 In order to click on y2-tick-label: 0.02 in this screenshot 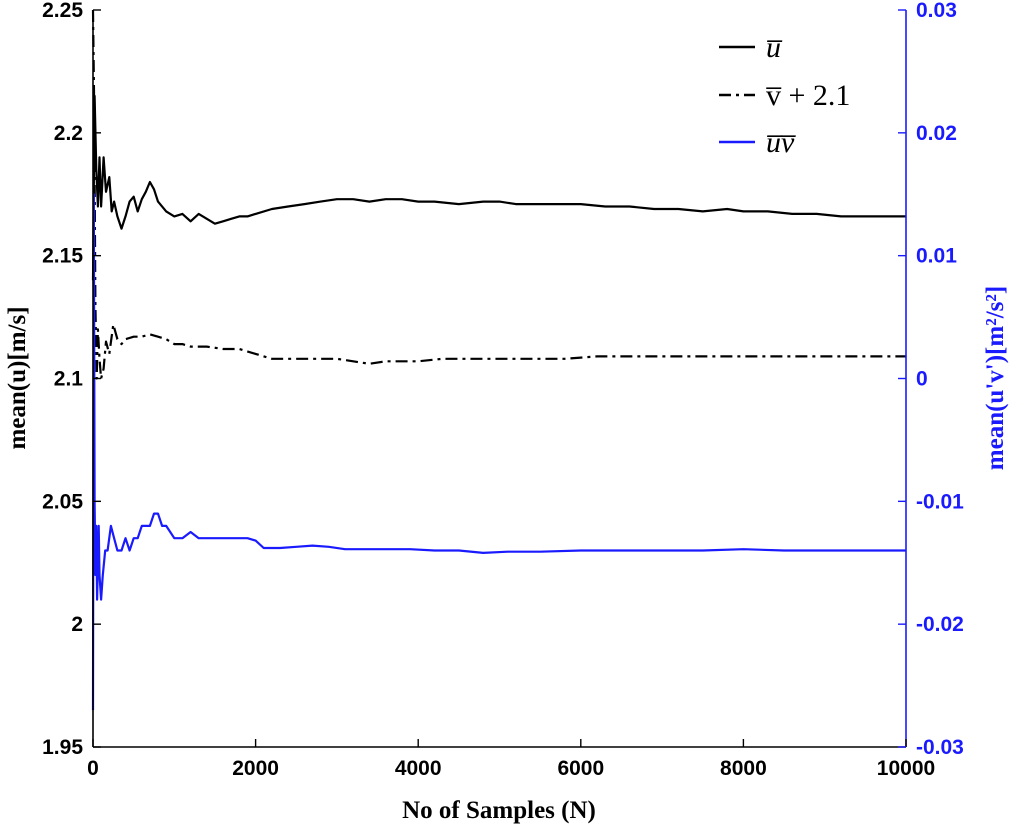, I will do `click(936, 133)`.